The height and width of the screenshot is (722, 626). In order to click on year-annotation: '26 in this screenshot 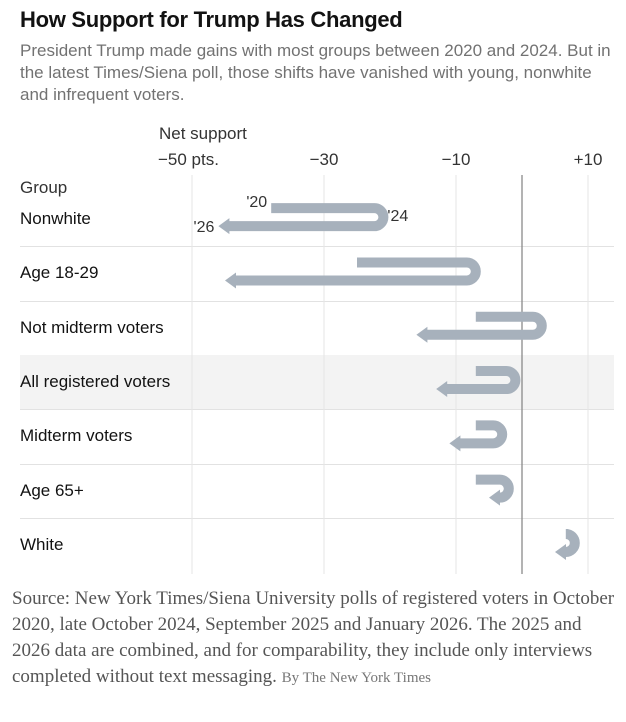, I will do `click(204, 227)`.